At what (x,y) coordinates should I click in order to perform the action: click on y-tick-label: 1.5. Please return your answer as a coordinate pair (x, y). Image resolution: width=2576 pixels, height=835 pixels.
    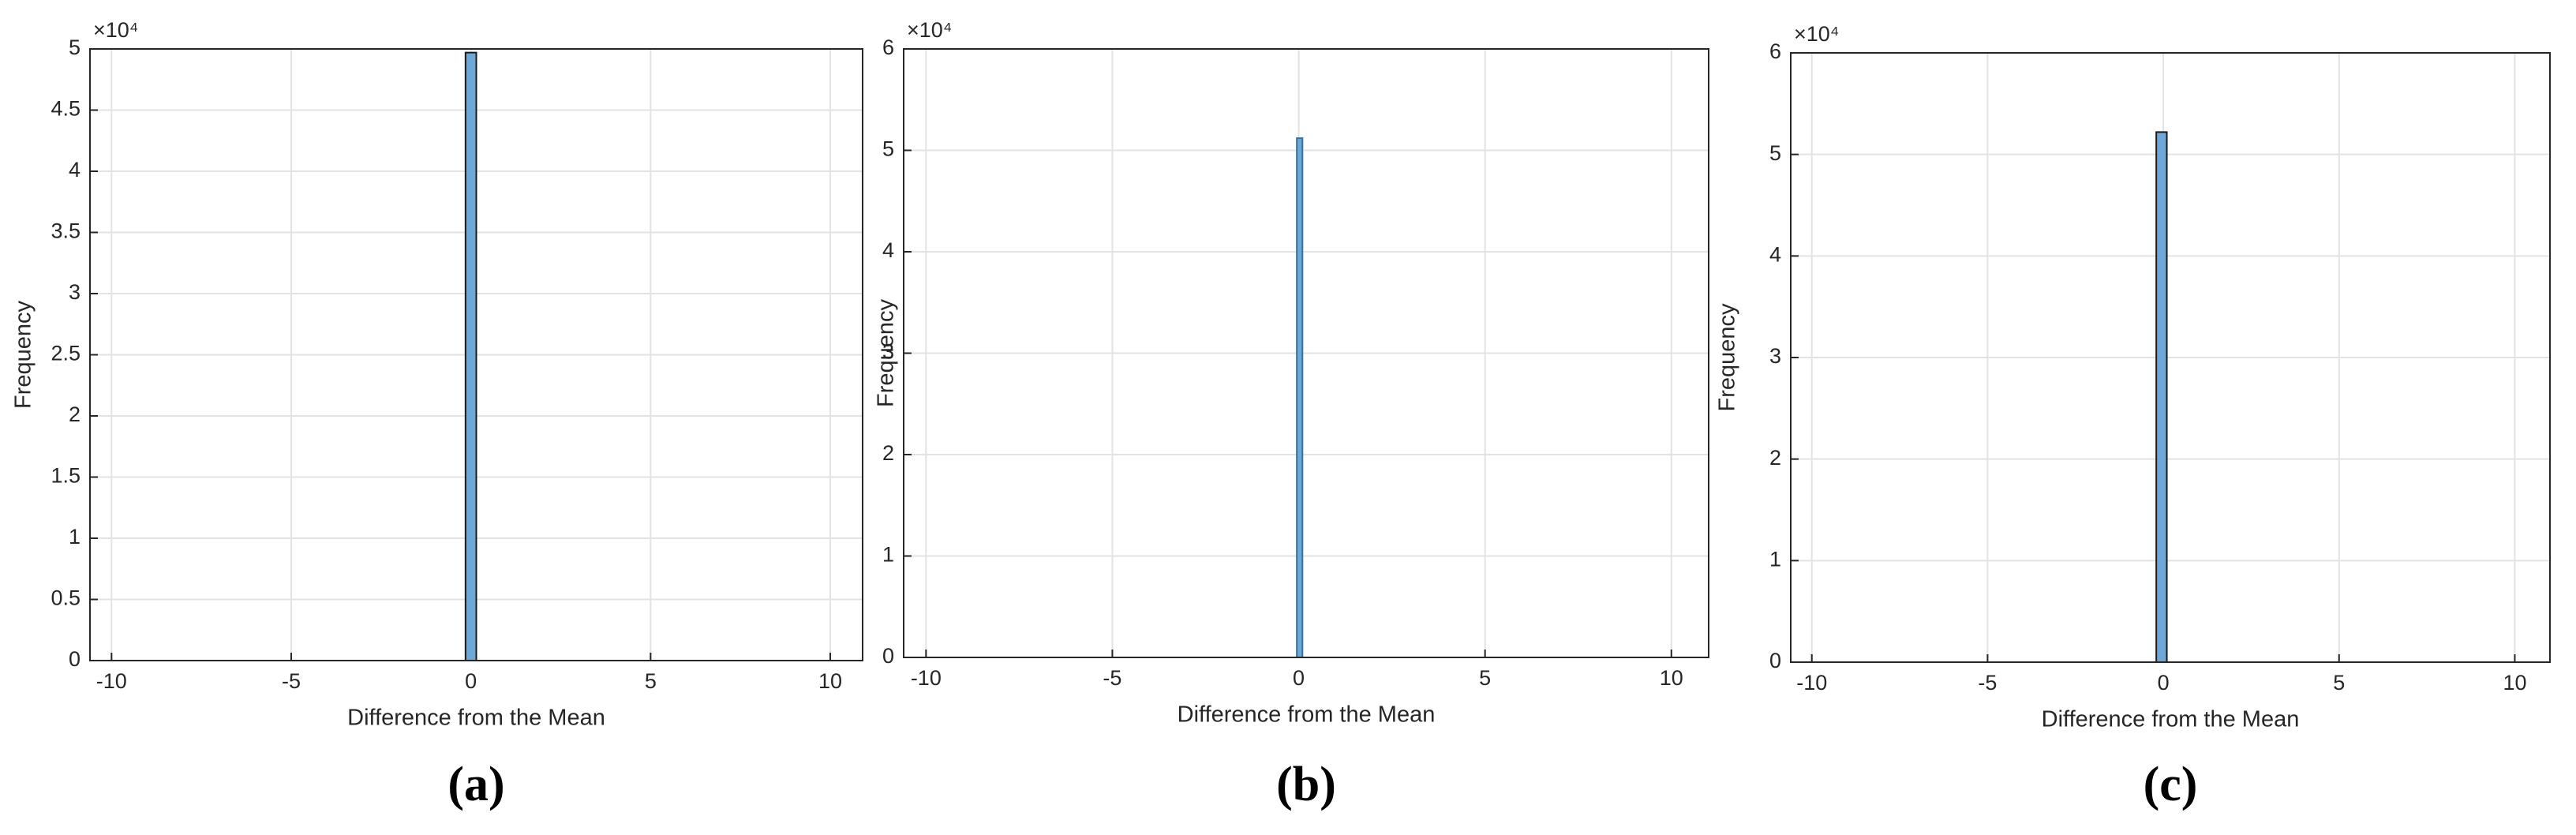
    Looking at the image, I should click on (65, 476).